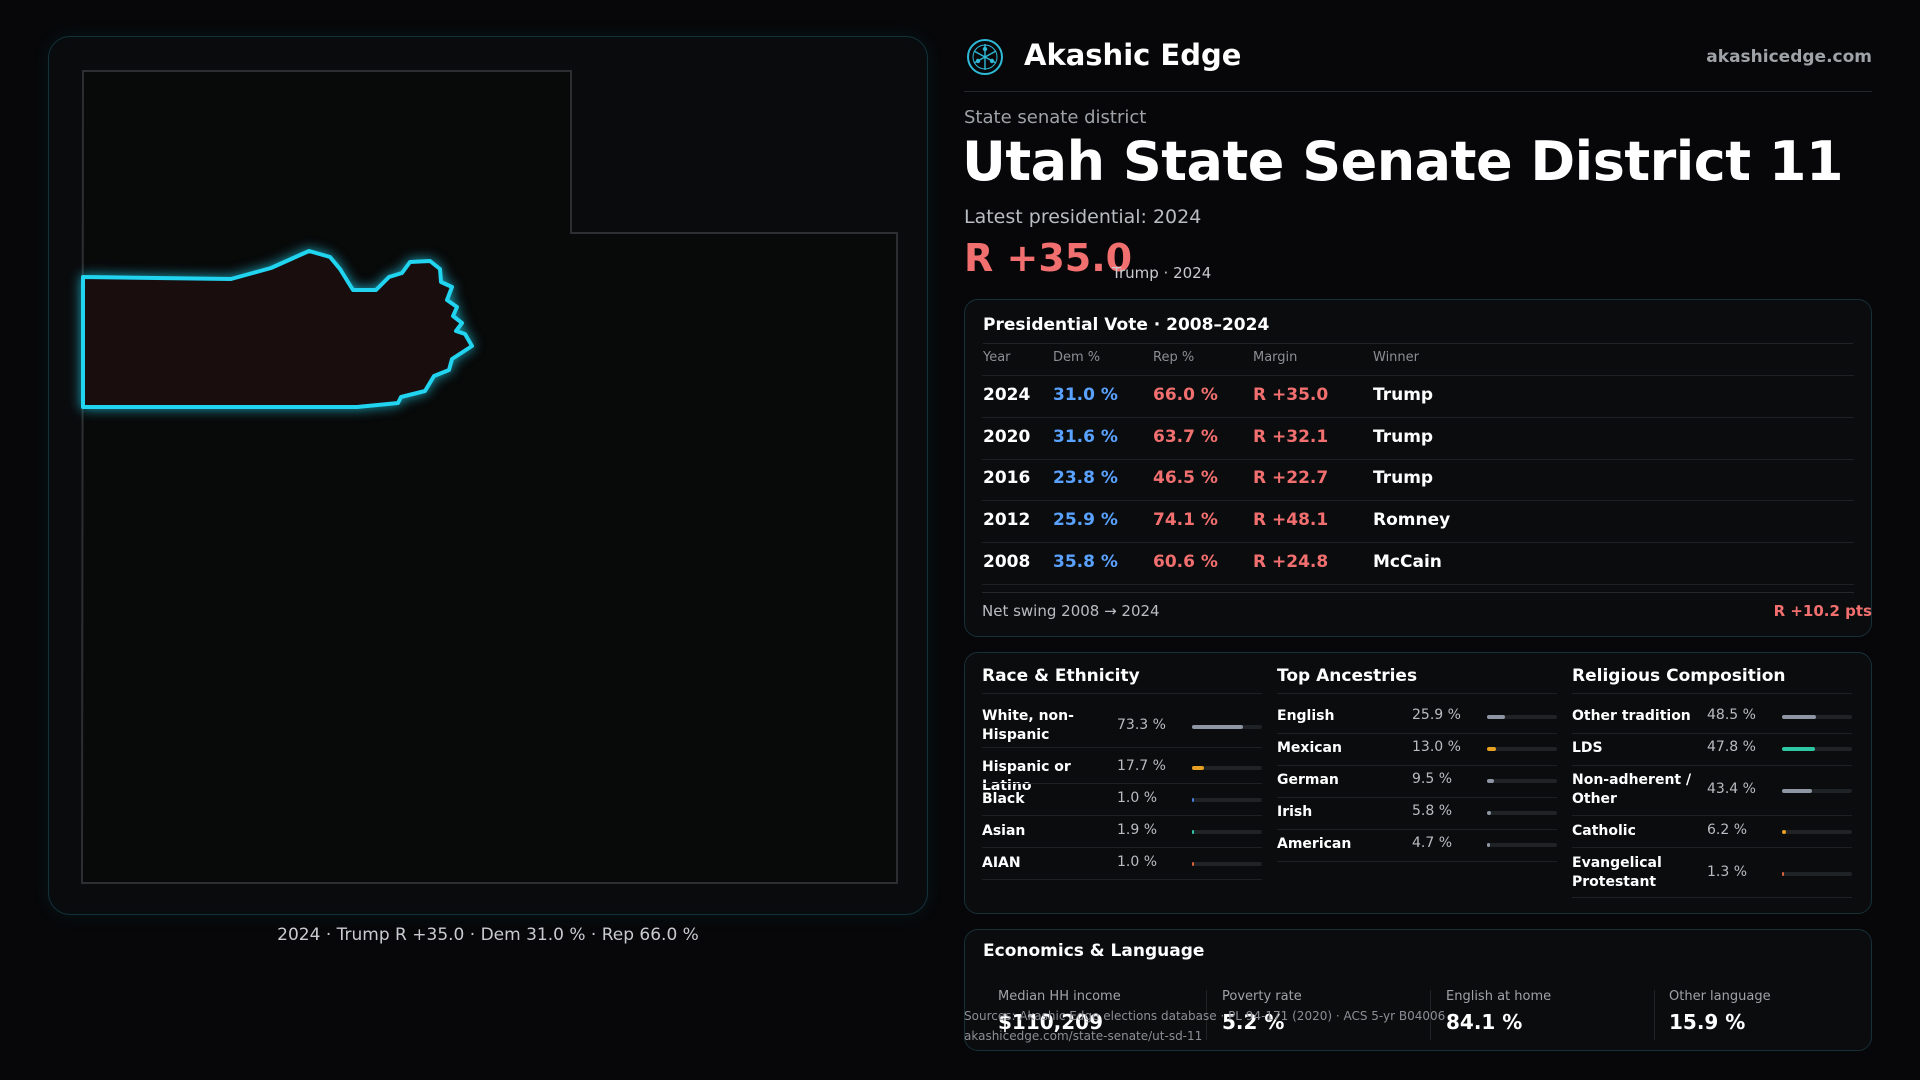 The width and height of the screenshot is (1920, 1080). I want to click on religion-label: LDS, so click(1587, 748).